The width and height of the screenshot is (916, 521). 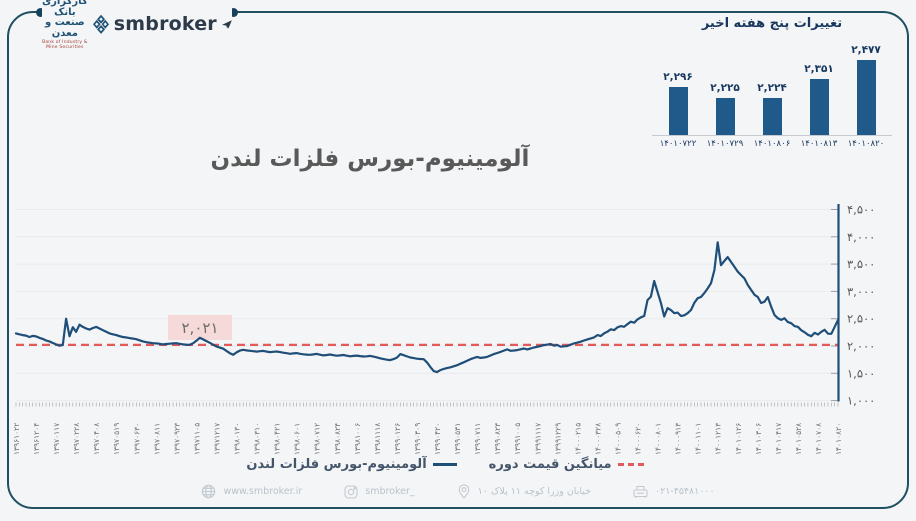 I want to click on footer-phone: ۰۲۱-۴۵۴۸۱۰۰۰, so click(x=674, y=492).